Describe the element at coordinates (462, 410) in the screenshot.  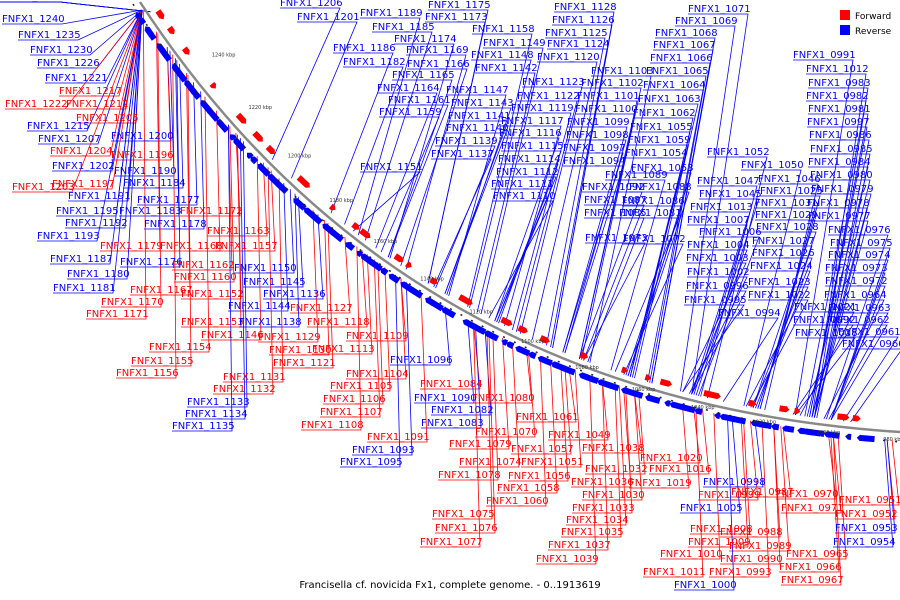
I see `gene-label: FNFX1_1082` at that location.